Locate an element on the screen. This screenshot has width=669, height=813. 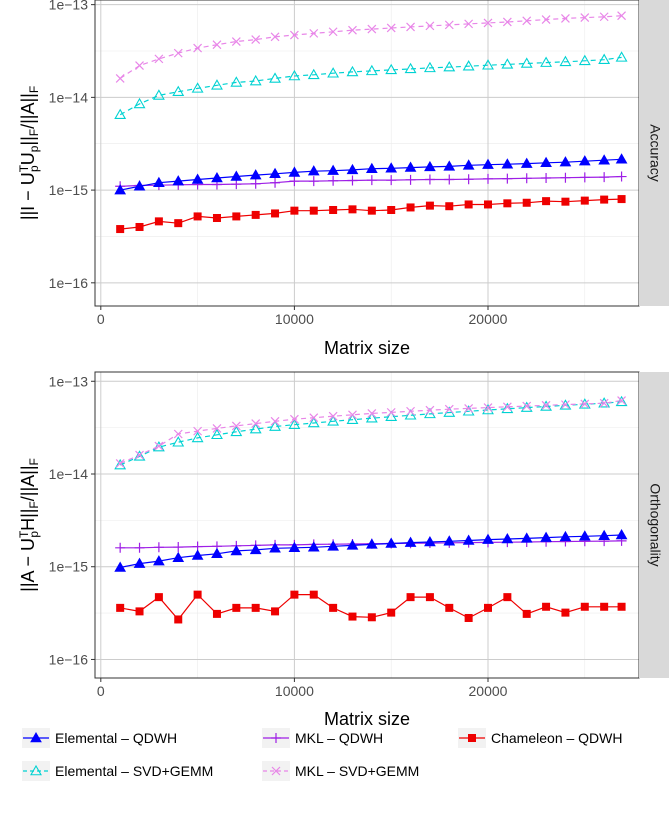
legend-item-elemental-svd-gemm: Elemental – SVD+GEMM is located at coordinates (117, 771).